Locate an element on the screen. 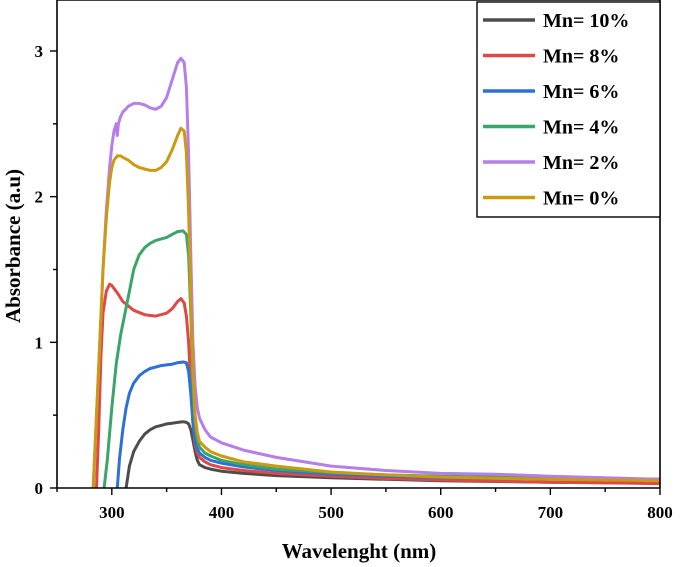 The height and width of the screenshot is (567, 685). legend-box is located at coordinates (568, 109).